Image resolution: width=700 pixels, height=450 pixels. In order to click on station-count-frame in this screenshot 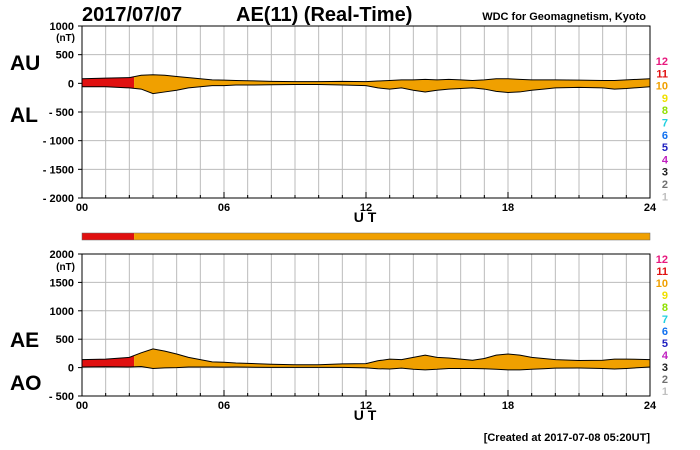, I will do `click(366, 236)`.